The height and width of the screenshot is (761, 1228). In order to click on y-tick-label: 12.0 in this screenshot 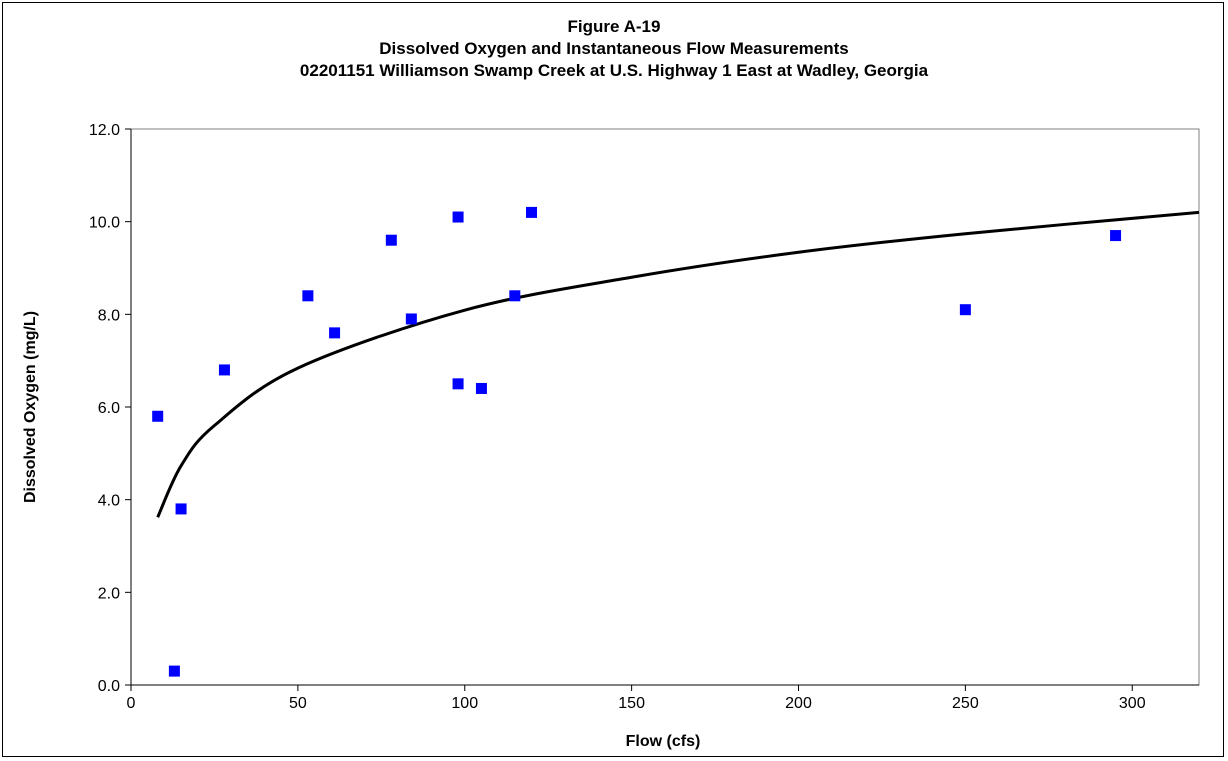, I will do `click(104, 130)`.